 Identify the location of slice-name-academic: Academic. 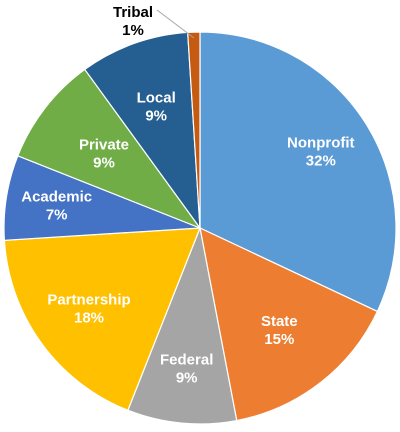
(56, 196).